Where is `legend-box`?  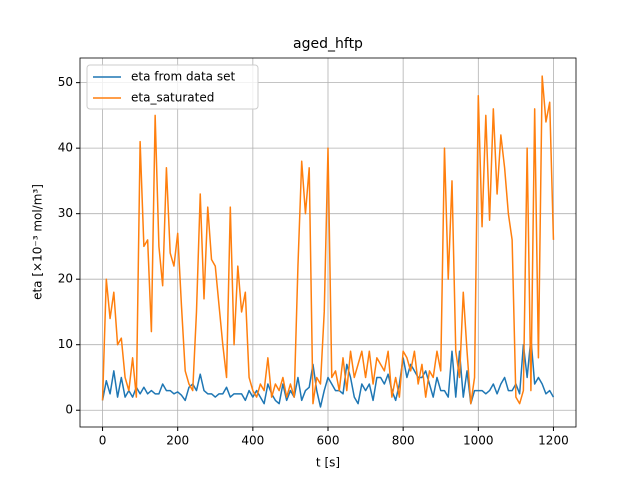
legend-box is located at coordinates (172, 87).